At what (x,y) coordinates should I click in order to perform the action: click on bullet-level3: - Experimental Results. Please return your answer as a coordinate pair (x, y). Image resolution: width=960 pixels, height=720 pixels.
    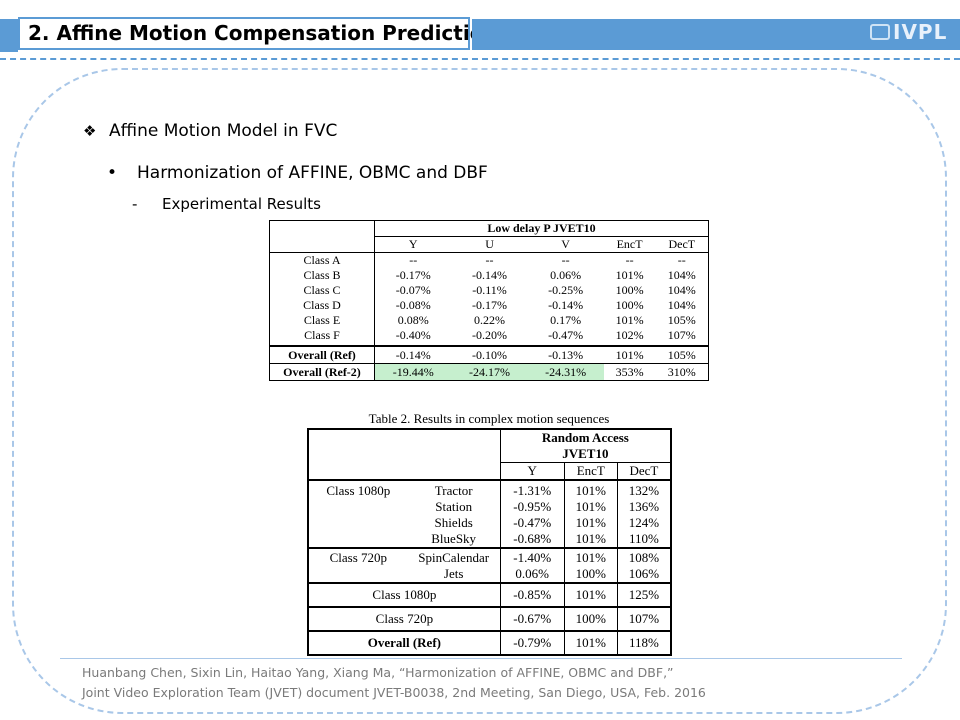
    Looking at the image, I should click on (226, 204).